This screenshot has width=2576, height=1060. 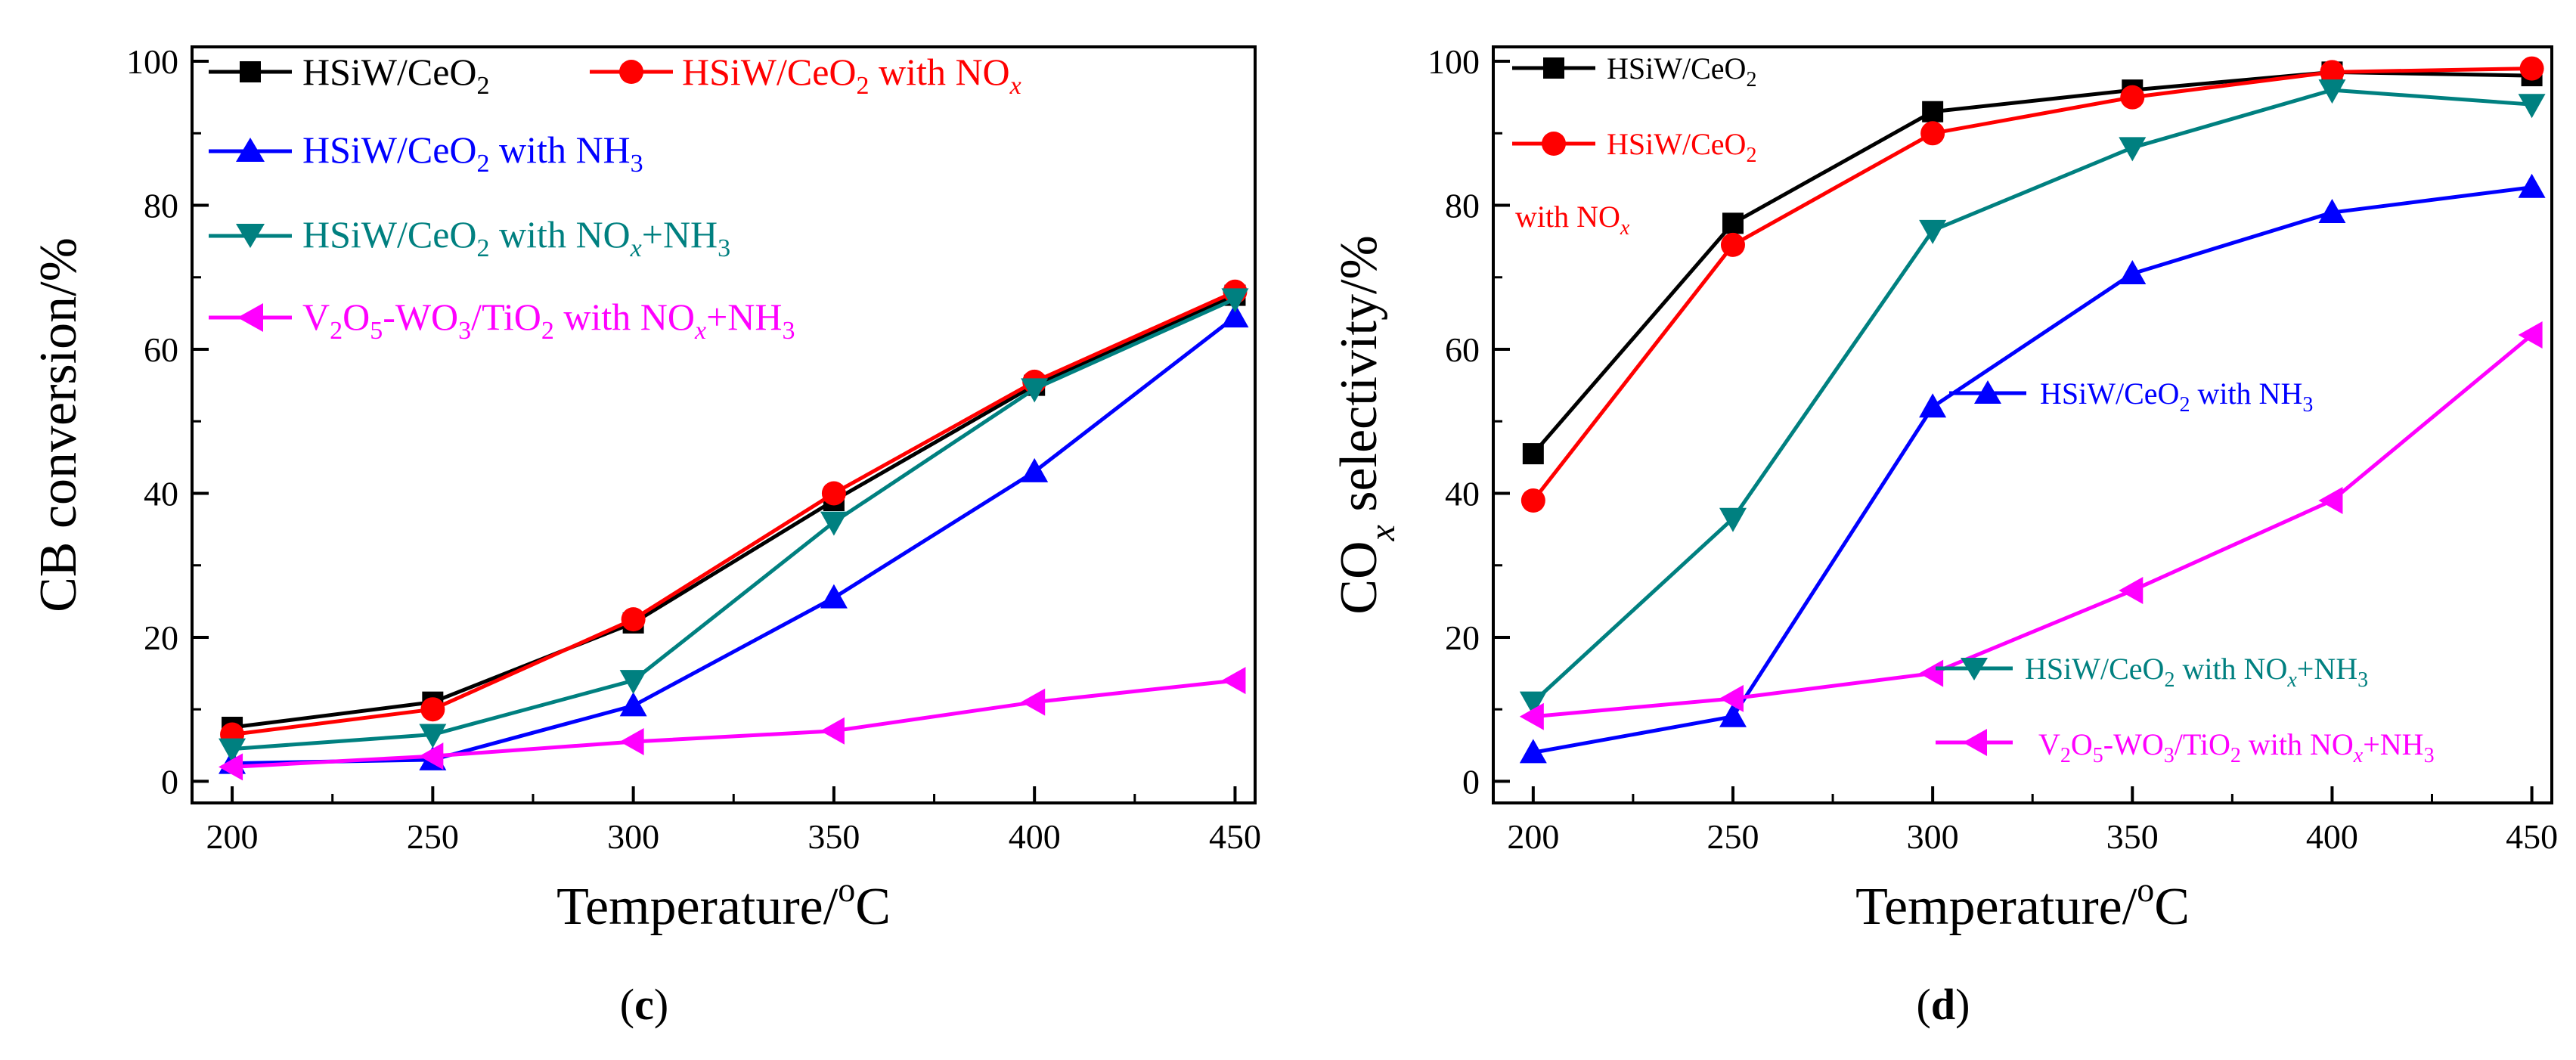 What do you see at coordinates (516, 237) in the screenshot?
I see `legend-label: HSiW/CeO2 with NOx+NH3` at bounding box center [516, 237].